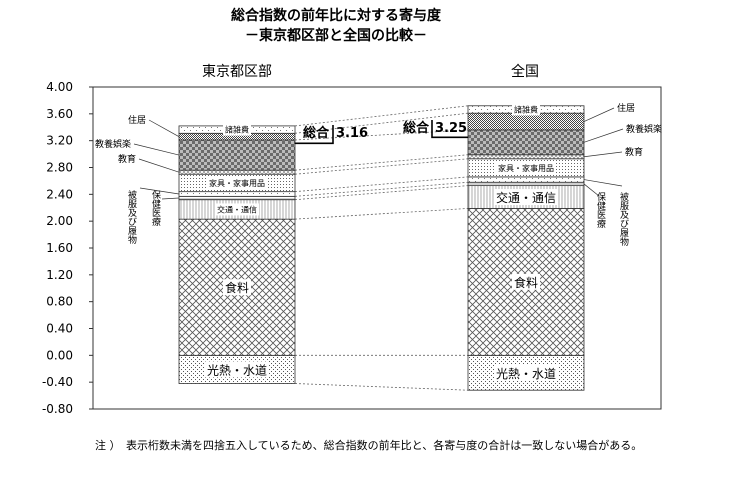 The image size is (735, 500). I want to click on total-value: 3.25, so click(451, 128).